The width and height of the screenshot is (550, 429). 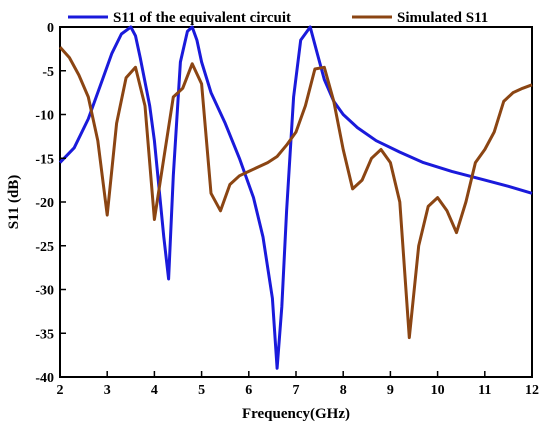 I want to click on y-tick-label: -10, so click(x=44, y=116).